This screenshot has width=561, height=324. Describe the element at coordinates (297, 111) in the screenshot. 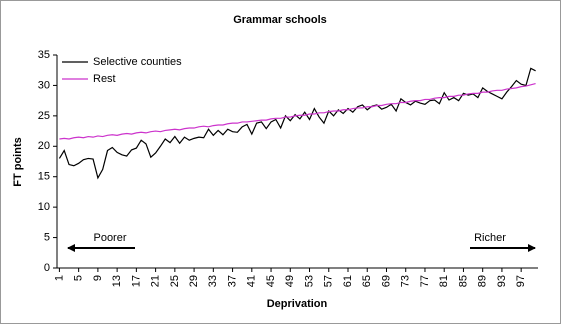

I see `series-line` at that location.